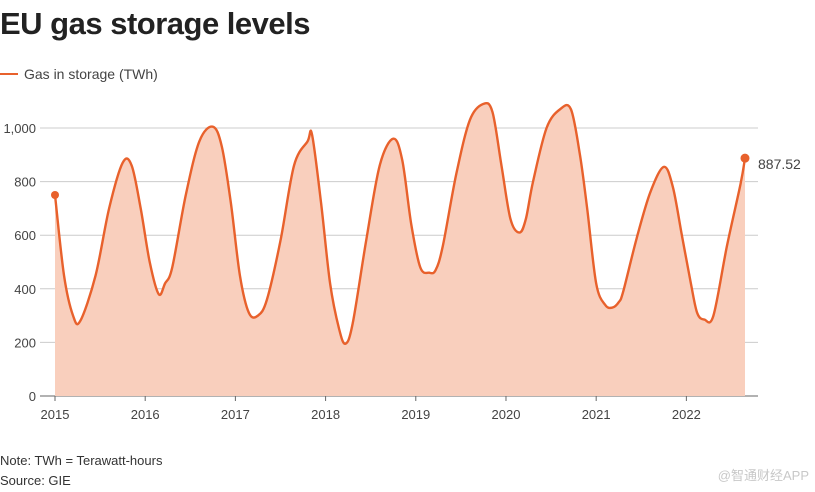 The height and width of the screenshot is (492, 815). Describe the element at coordinates (506, 414) in the screenshot. I see `x-tick-label: 2020` at that location.